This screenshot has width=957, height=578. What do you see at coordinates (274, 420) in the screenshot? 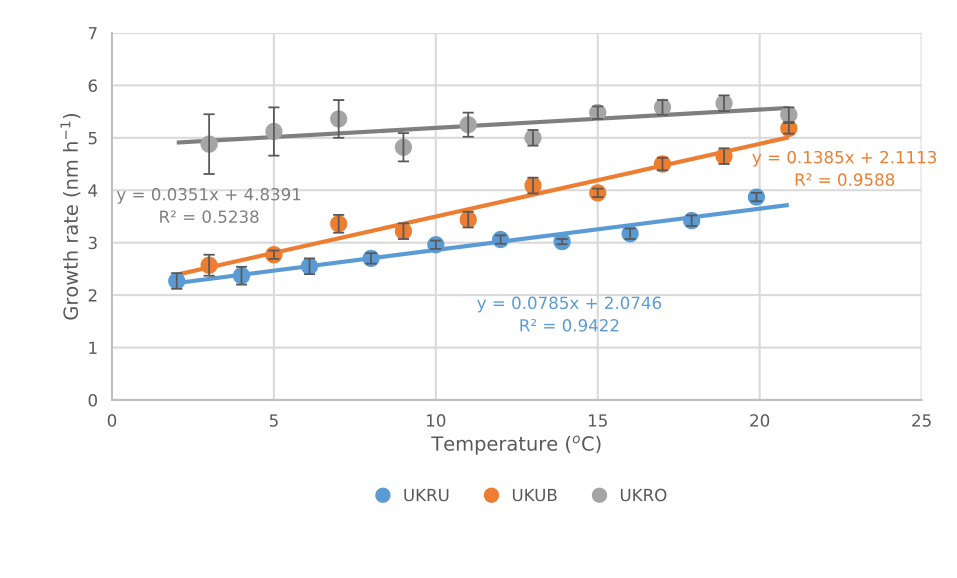
I see `x-tick-label: 5` at bounding box center [274, 420].